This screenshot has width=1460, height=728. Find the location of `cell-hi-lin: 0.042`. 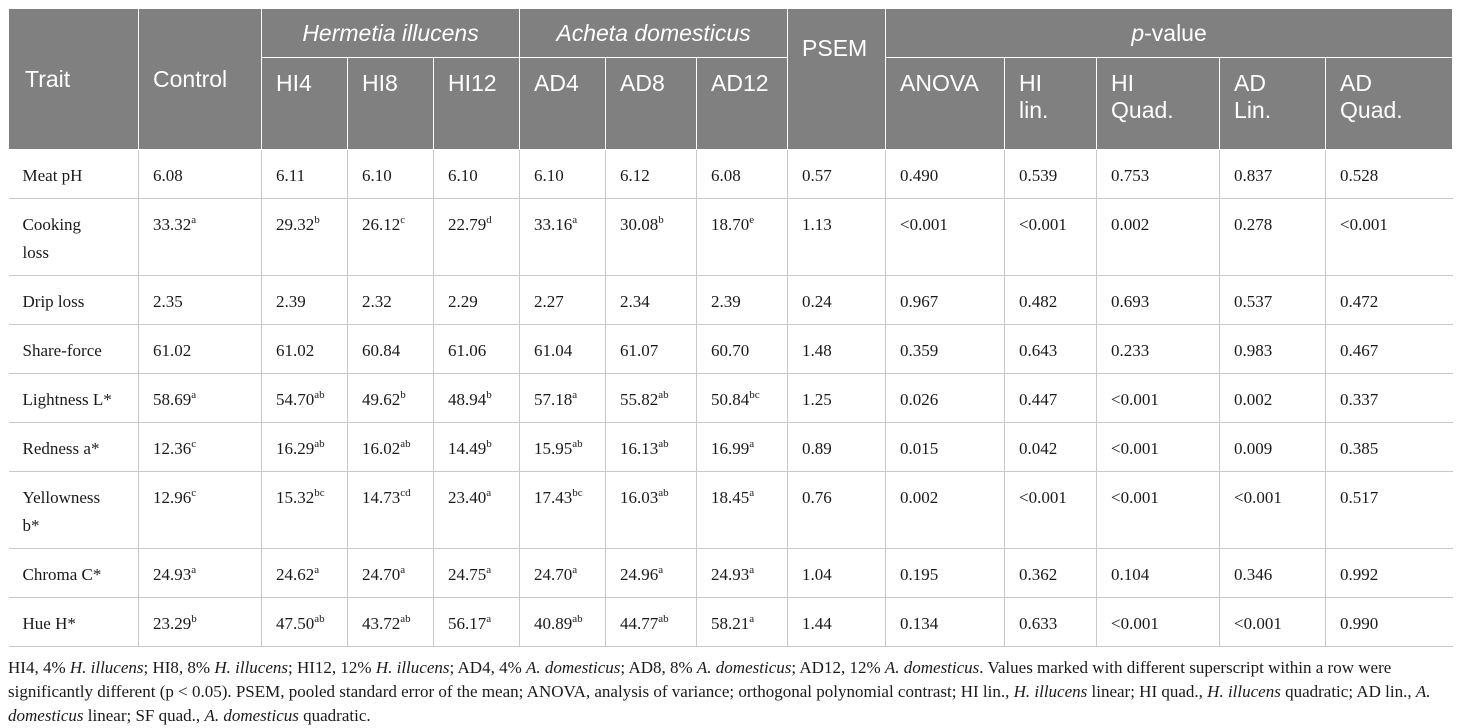

cell-hi-lin: 0.042 is located at coordinates (1051, 447).